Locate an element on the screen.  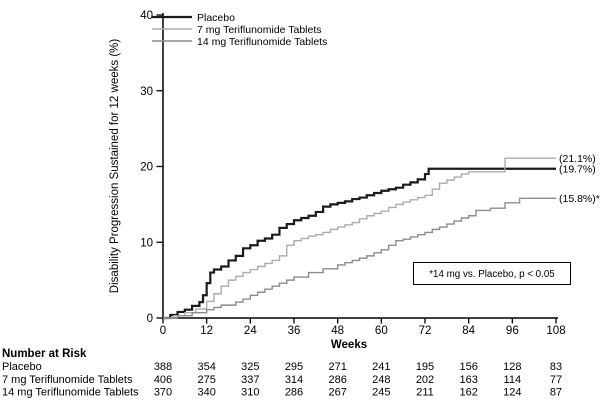
legend-label-7mg: 7 mg Teriflunomide Tablets is located at coordinates (259, 30).